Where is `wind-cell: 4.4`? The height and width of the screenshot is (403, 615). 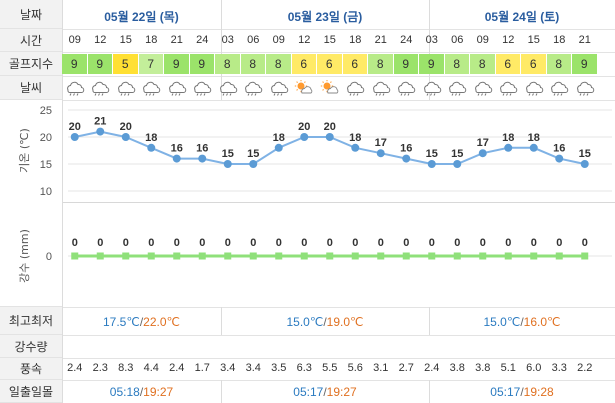 wind-cell: 4.4 is located at coordinates (151, 368).